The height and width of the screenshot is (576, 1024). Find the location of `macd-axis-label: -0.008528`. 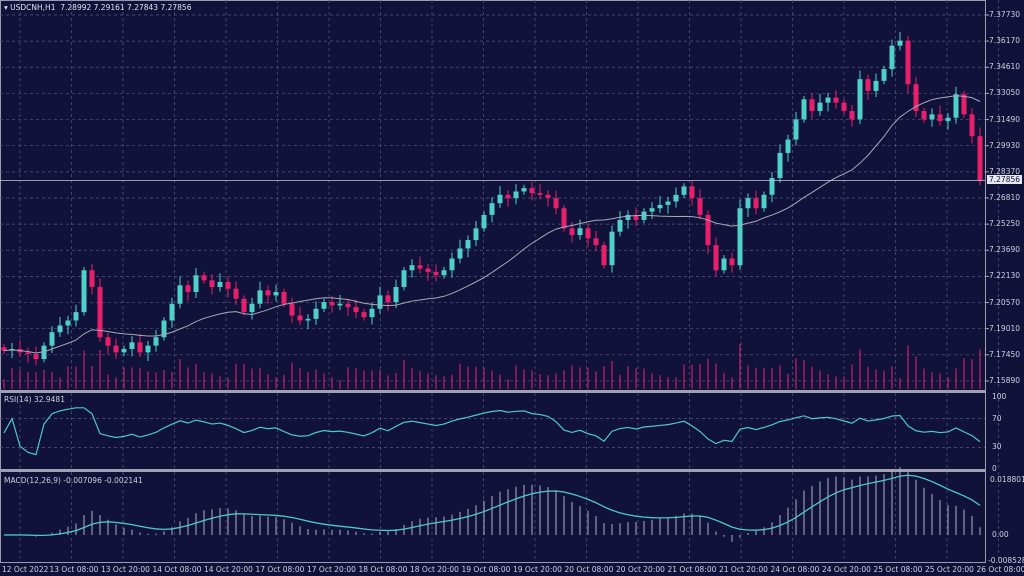

macd-axis-label: -0.008528 is located at coordinates (1006, 560).